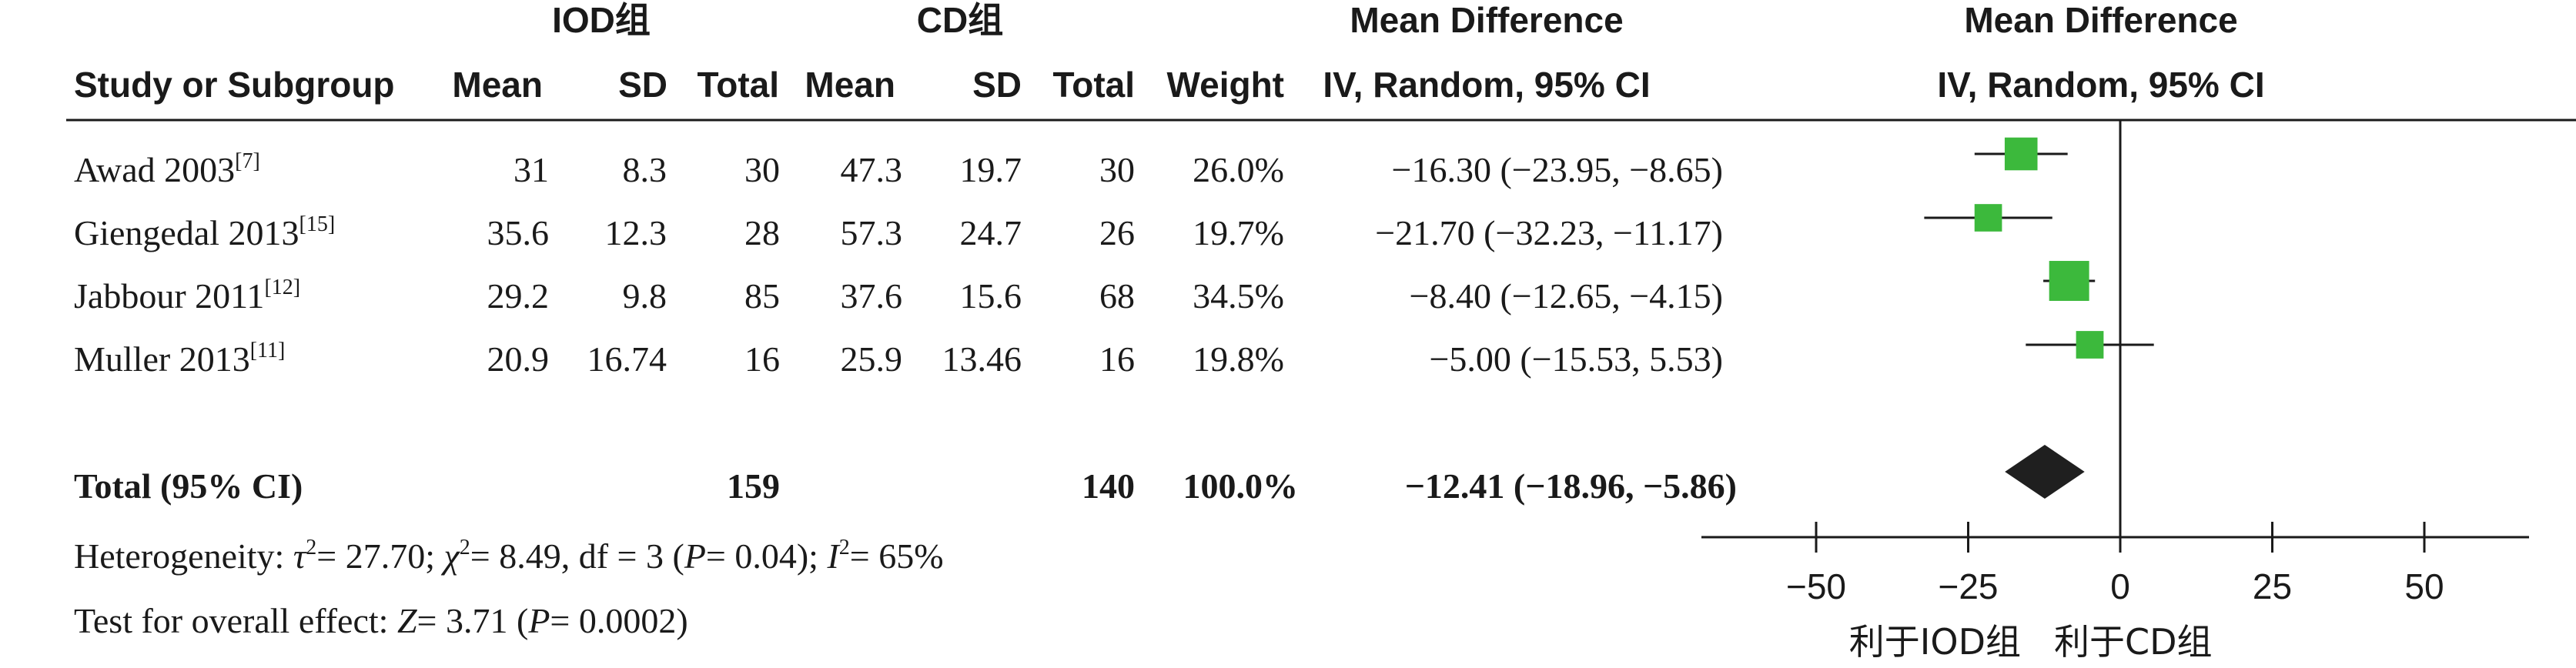 Image resolution: width=2576 pixels, height=668 pixels. Describe the element at coordinates (188, 486) in the screenshot. I see `total-label: Total (95% CI)` at that location.